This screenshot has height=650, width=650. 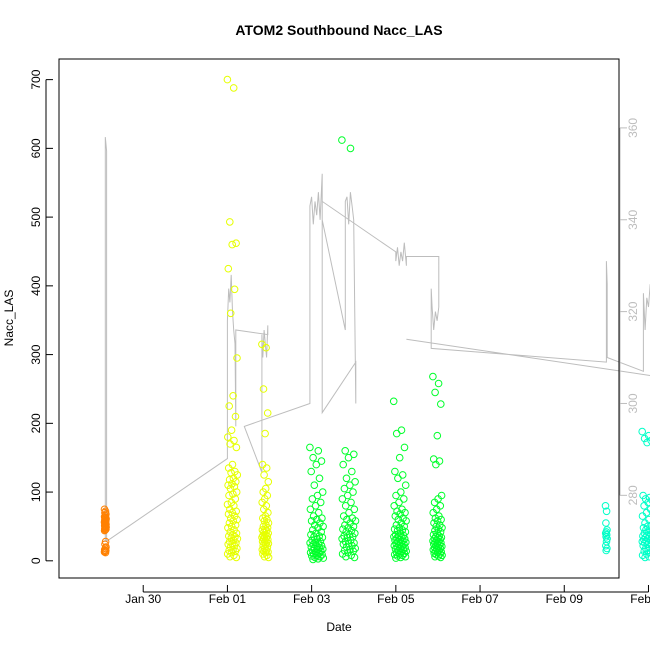 I want to click on y-tick-label: 200, so click(x=36, y=423).